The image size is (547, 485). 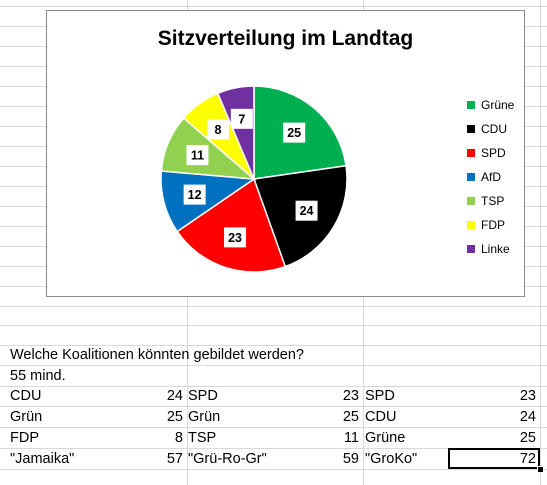 I want to click on coalition-3-party-1: SPD, so click(x=380, y=396).